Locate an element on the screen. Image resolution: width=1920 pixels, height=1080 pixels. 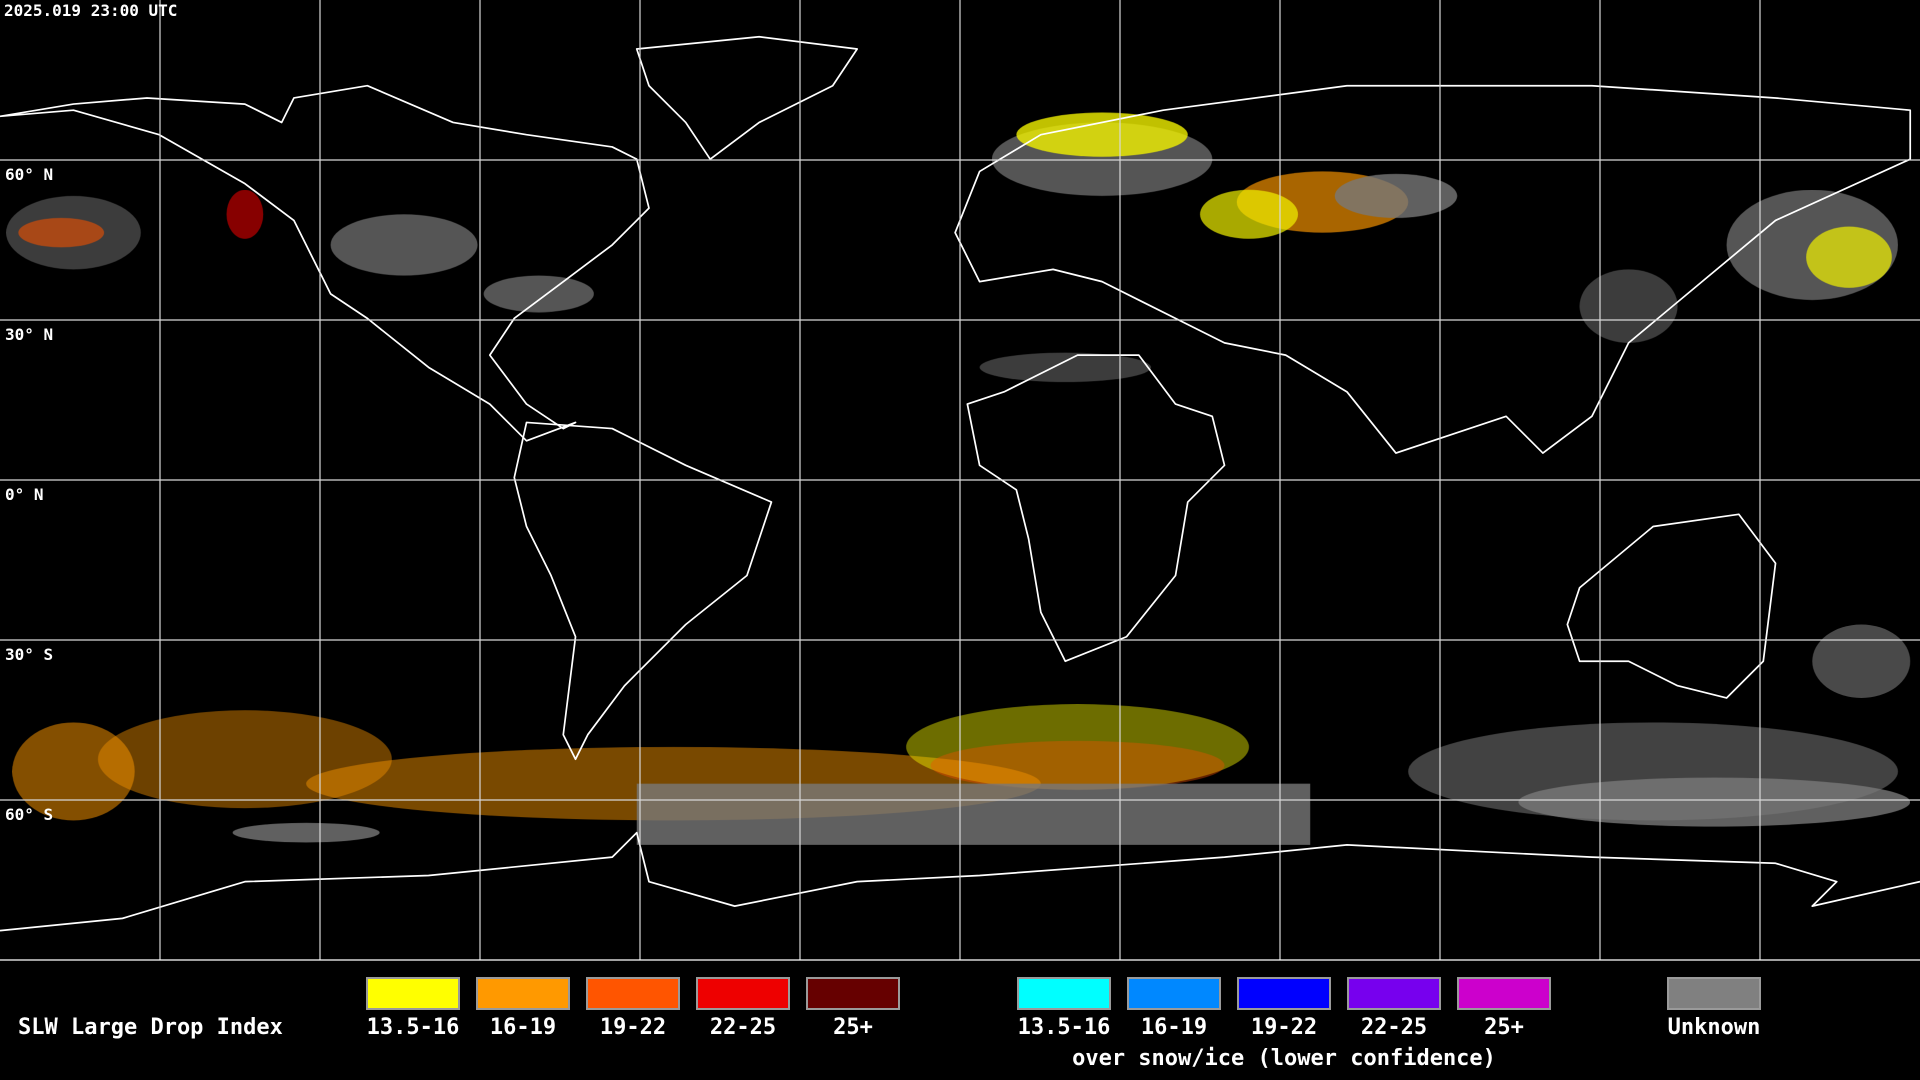
africa is located at coordinates (1096, 508).